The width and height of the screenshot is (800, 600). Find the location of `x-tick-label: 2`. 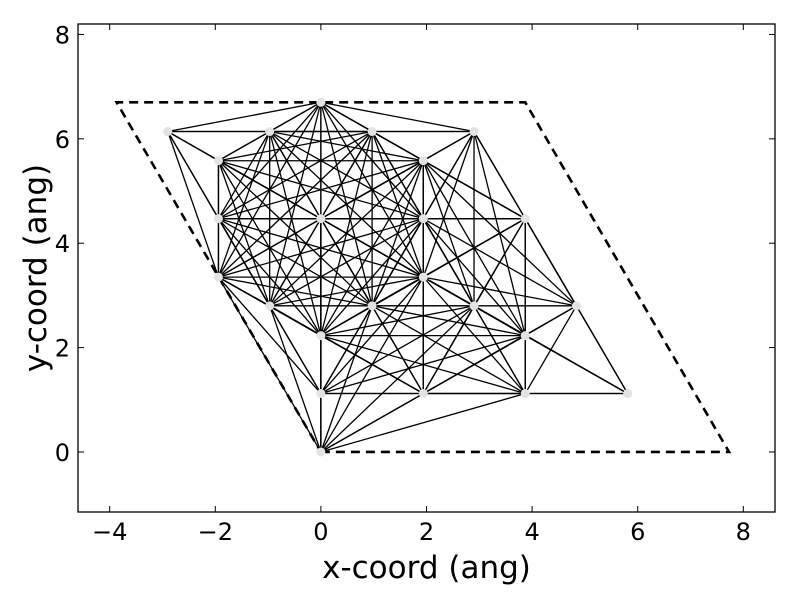

x-tick-label: 2 is located at coordinates (426, 532).